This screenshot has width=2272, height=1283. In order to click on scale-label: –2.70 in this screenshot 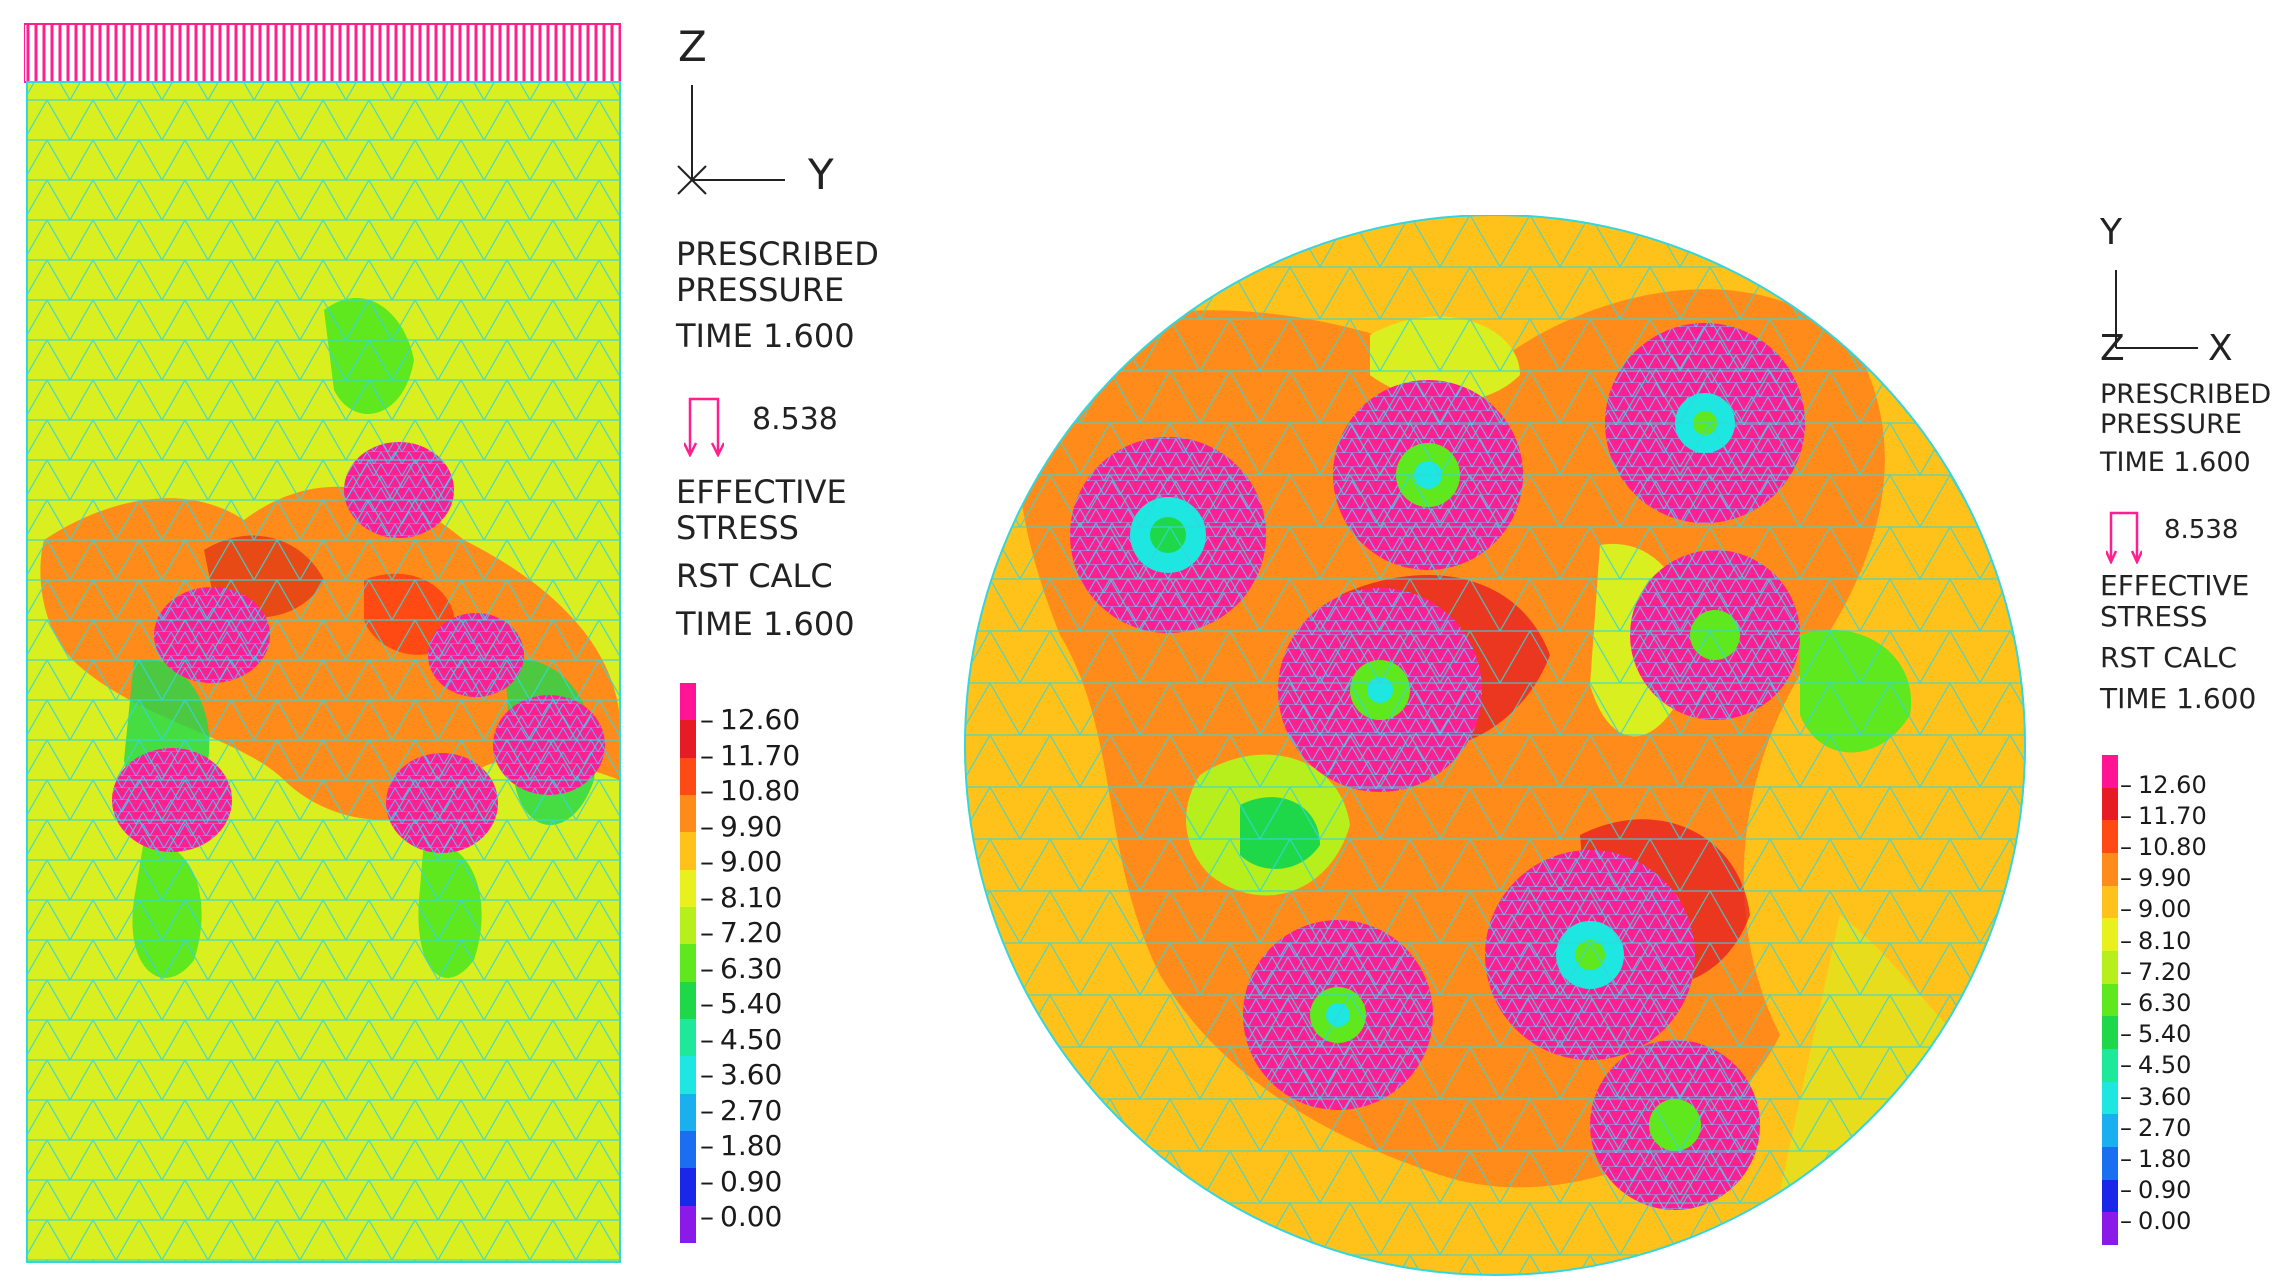, I will do `click(741, 1110)`.